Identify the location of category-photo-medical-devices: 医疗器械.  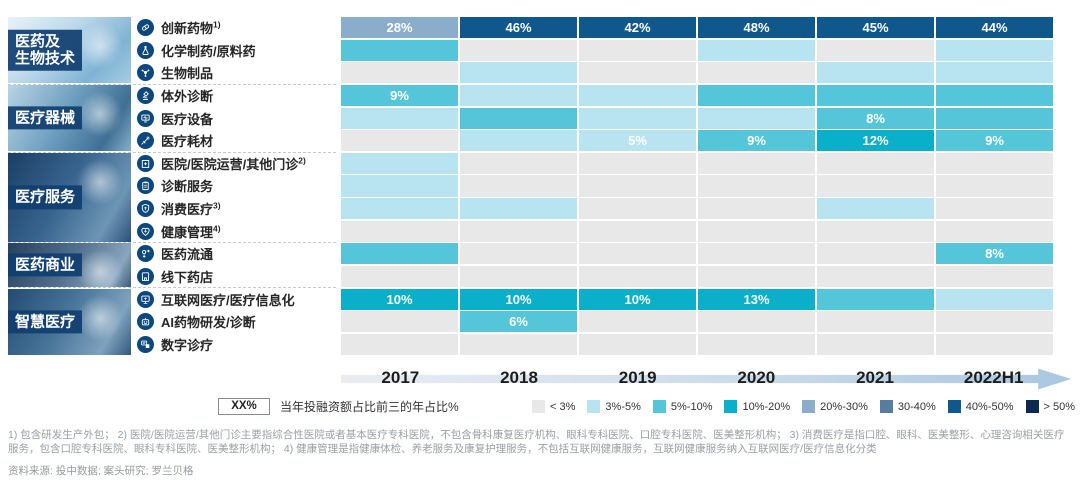
(69, 118).